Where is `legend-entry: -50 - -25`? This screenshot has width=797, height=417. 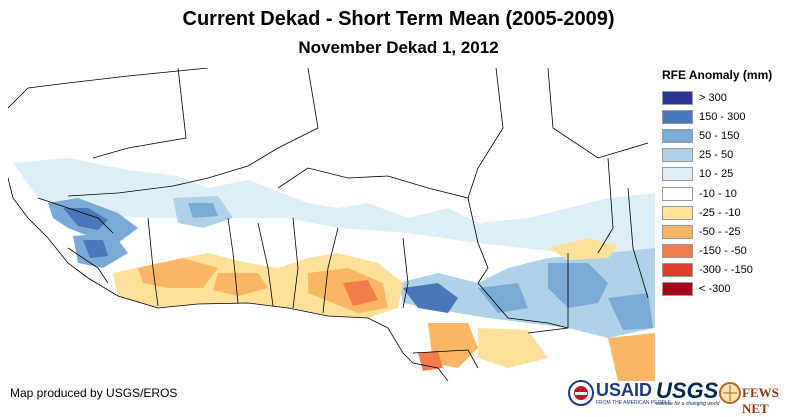
legend-entry: -50 - -25 is located at coordinates (727, 231).